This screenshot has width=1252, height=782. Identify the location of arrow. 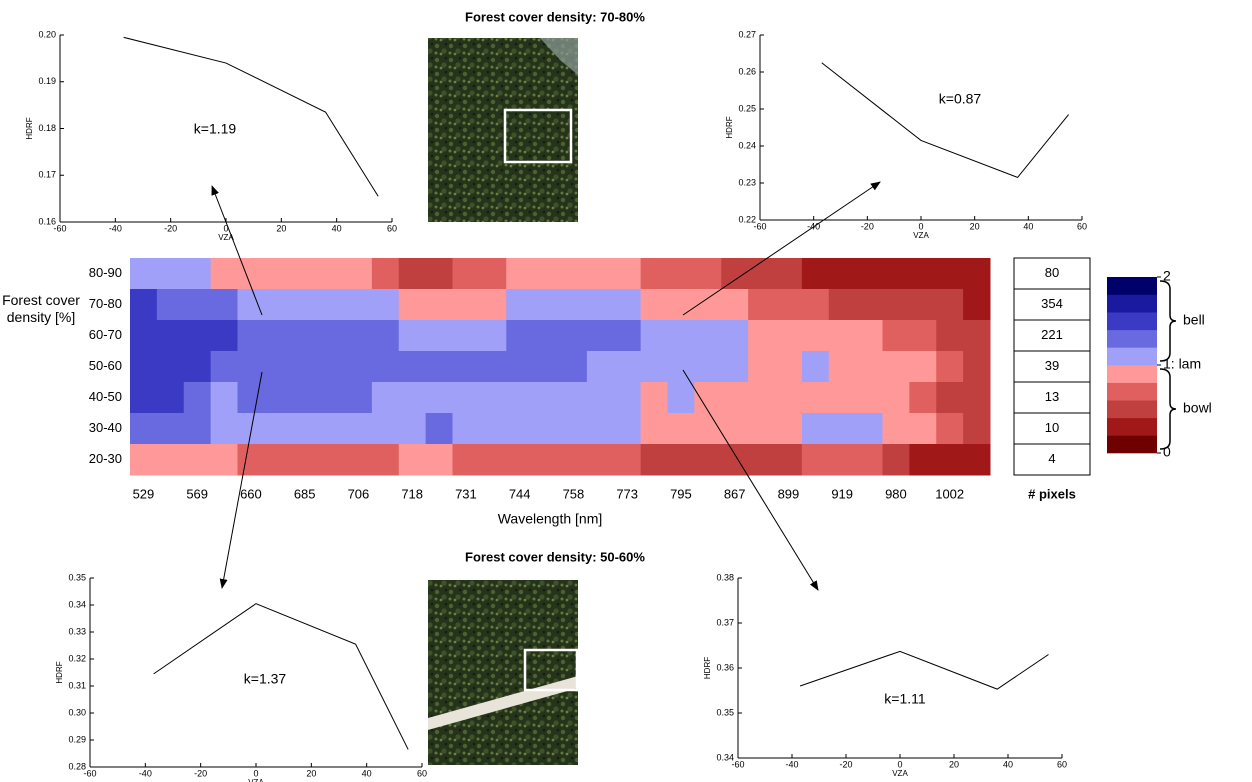
(241, 480).